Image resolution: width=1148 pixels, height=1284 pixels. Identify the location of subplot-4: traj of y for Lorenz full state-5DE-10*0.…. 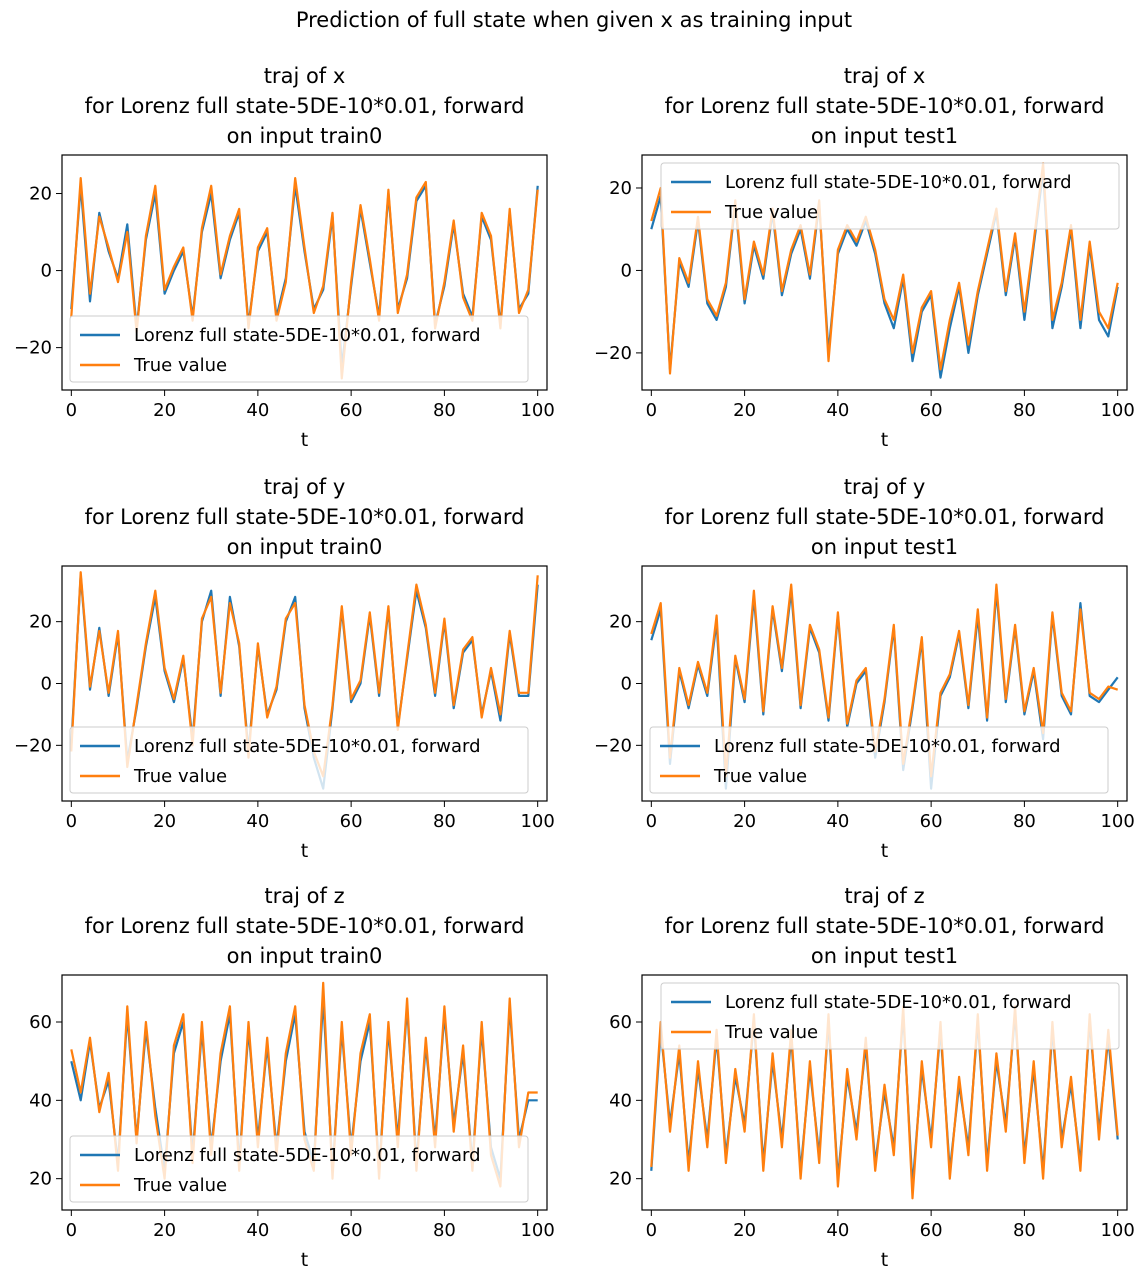
(864, 668).